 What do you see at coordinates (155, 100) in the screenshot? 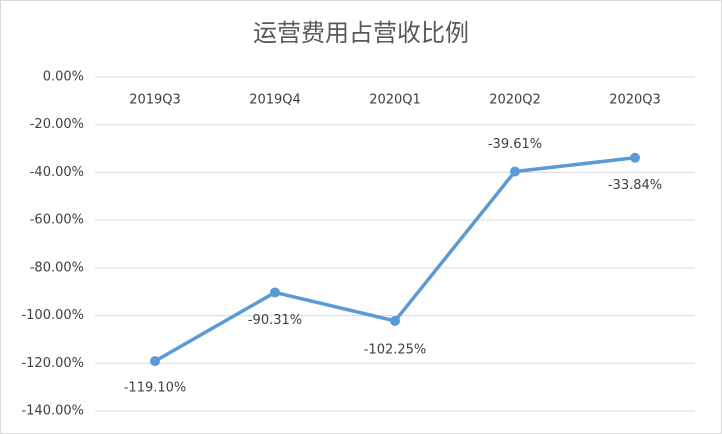
I see `x-tick-label: 2019Q3` at bounding box center [155, 100].